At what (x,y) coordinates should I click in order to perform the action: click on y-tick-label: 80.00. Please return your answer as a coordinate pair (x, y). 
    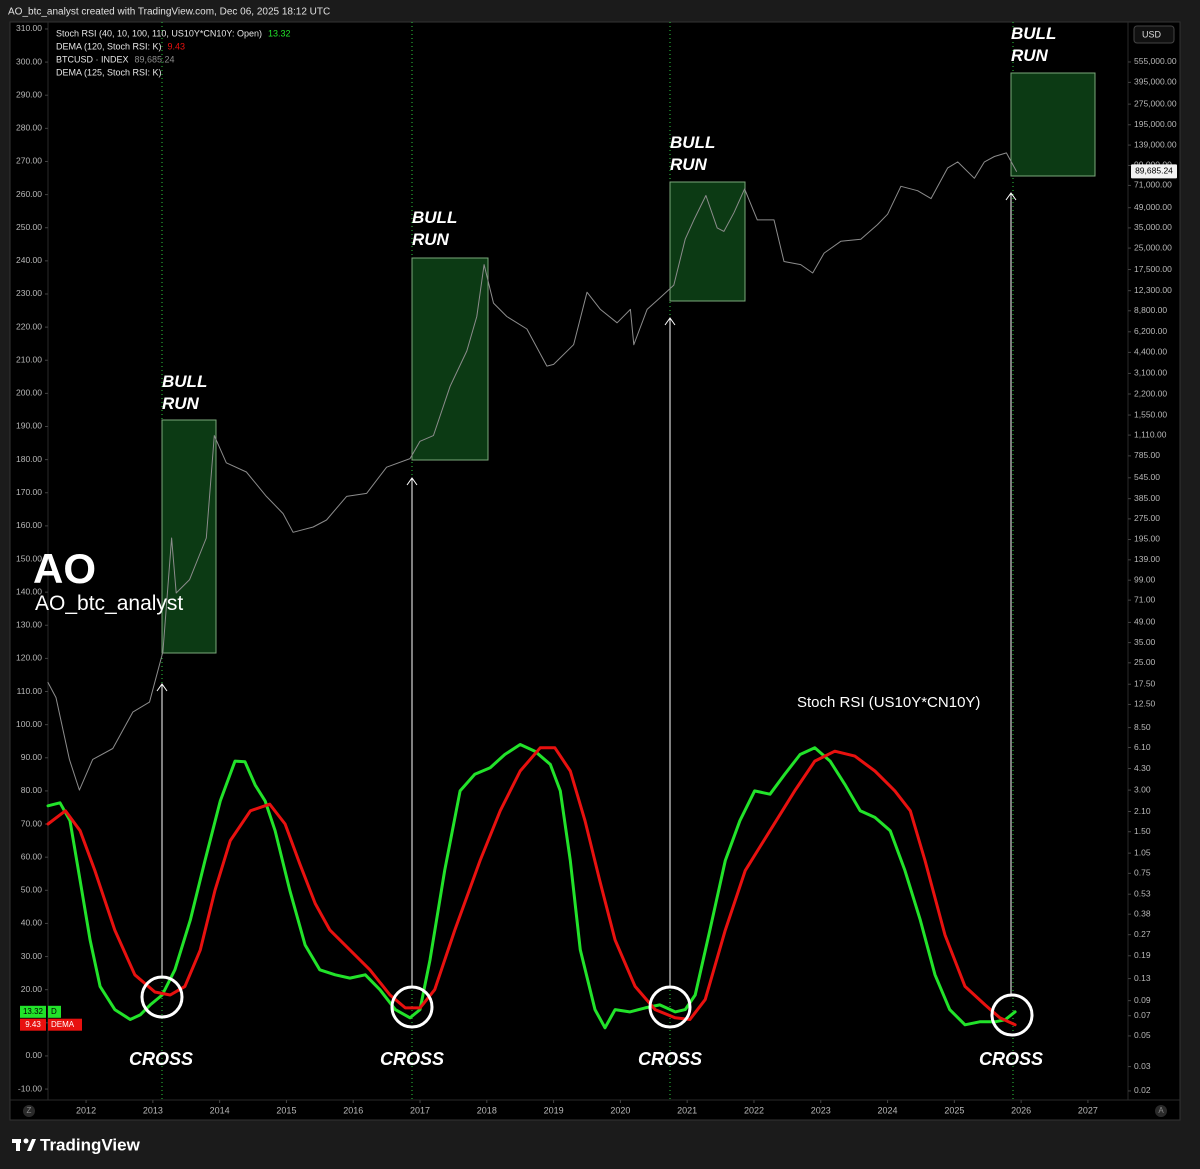
    Looking at the image, I should click on (32, 790).